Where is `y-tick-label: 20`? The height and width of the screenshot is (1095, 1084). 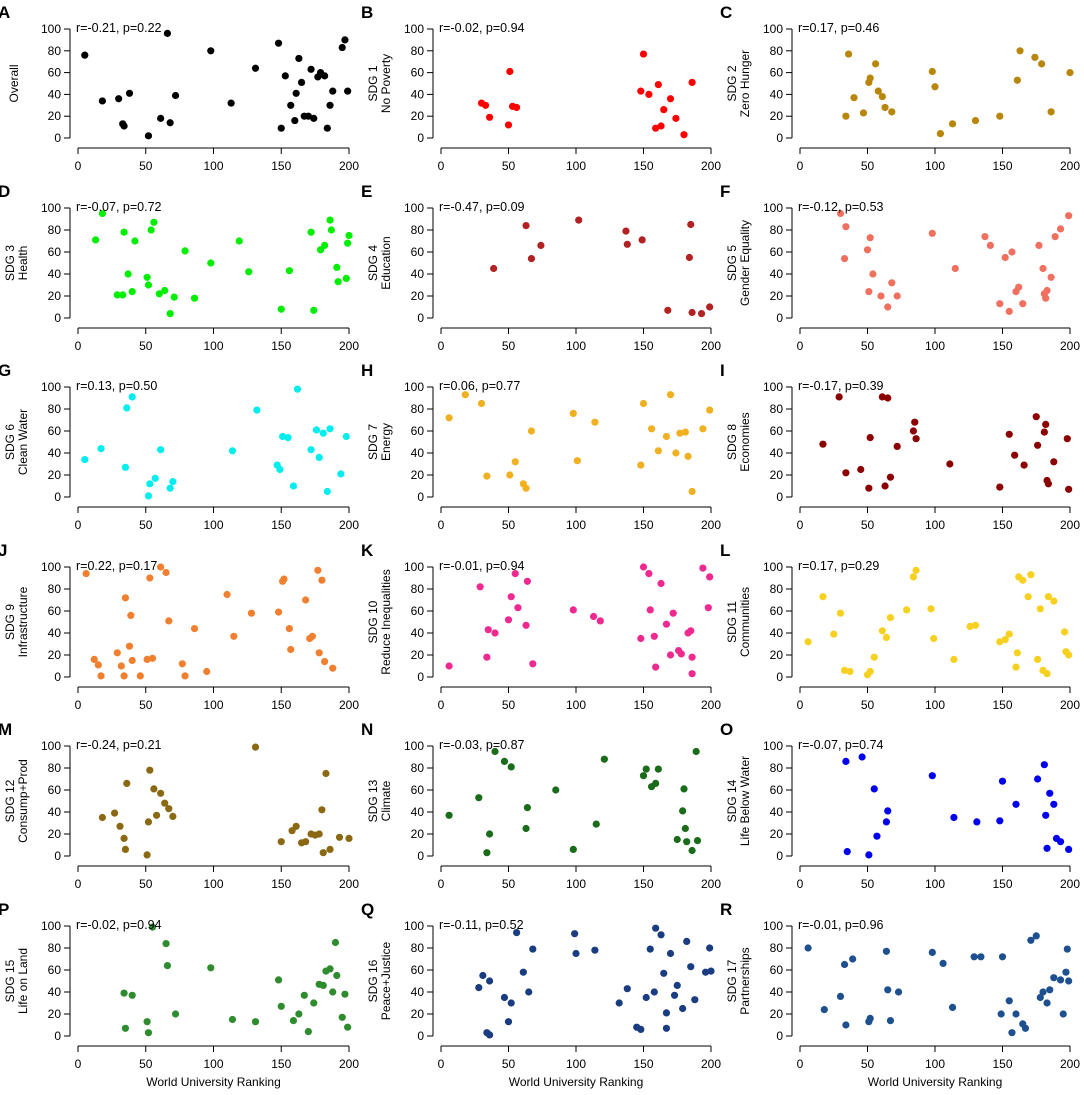 y-tick-label: 20 is located at coordinates (55, 296).